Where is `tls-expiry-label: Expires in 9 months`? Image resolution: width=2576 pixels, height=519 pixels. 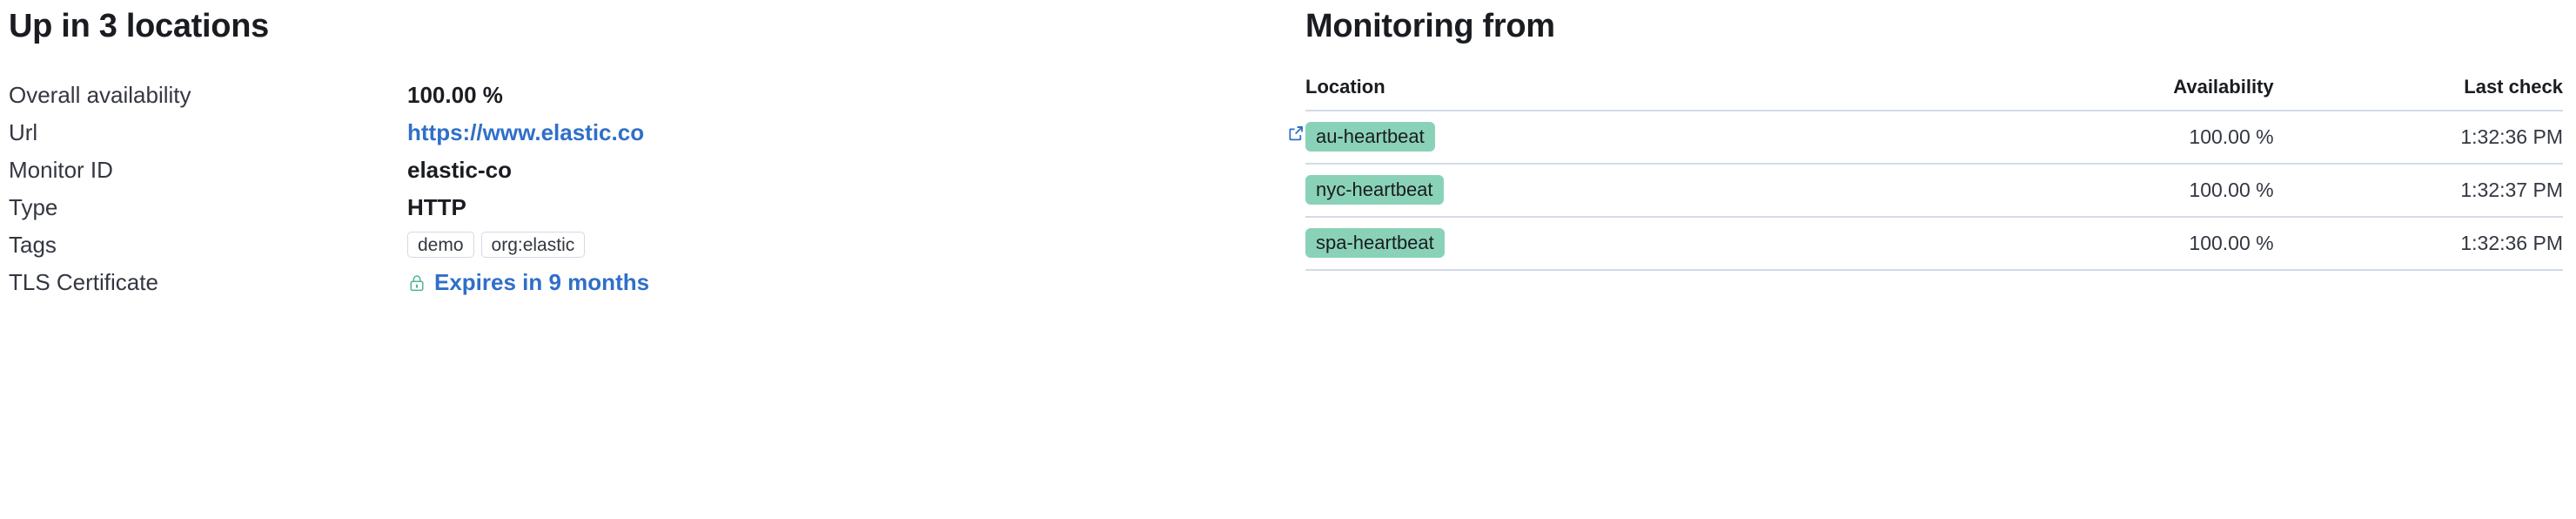 tls-expiry-label: Expires in 9 months is located at coordinates (542, 281).